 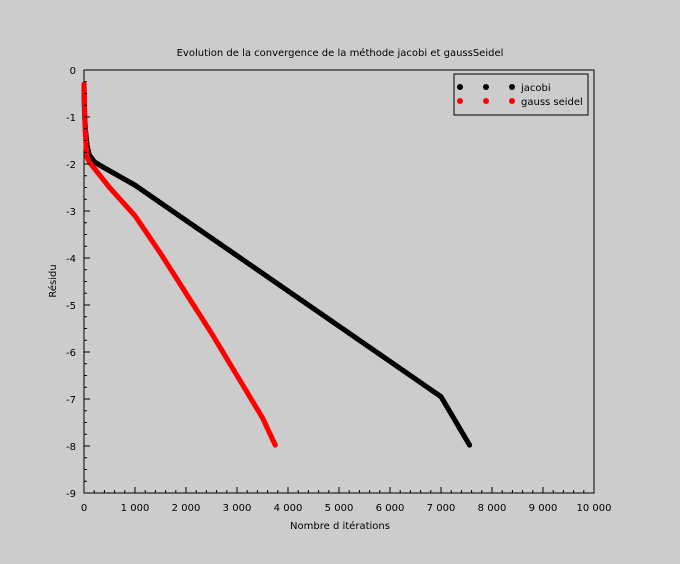 What do you see at coordinates (71, 118) in the screenshot?
I see `y-tick-label: -1` at bounding box center [71, 118].